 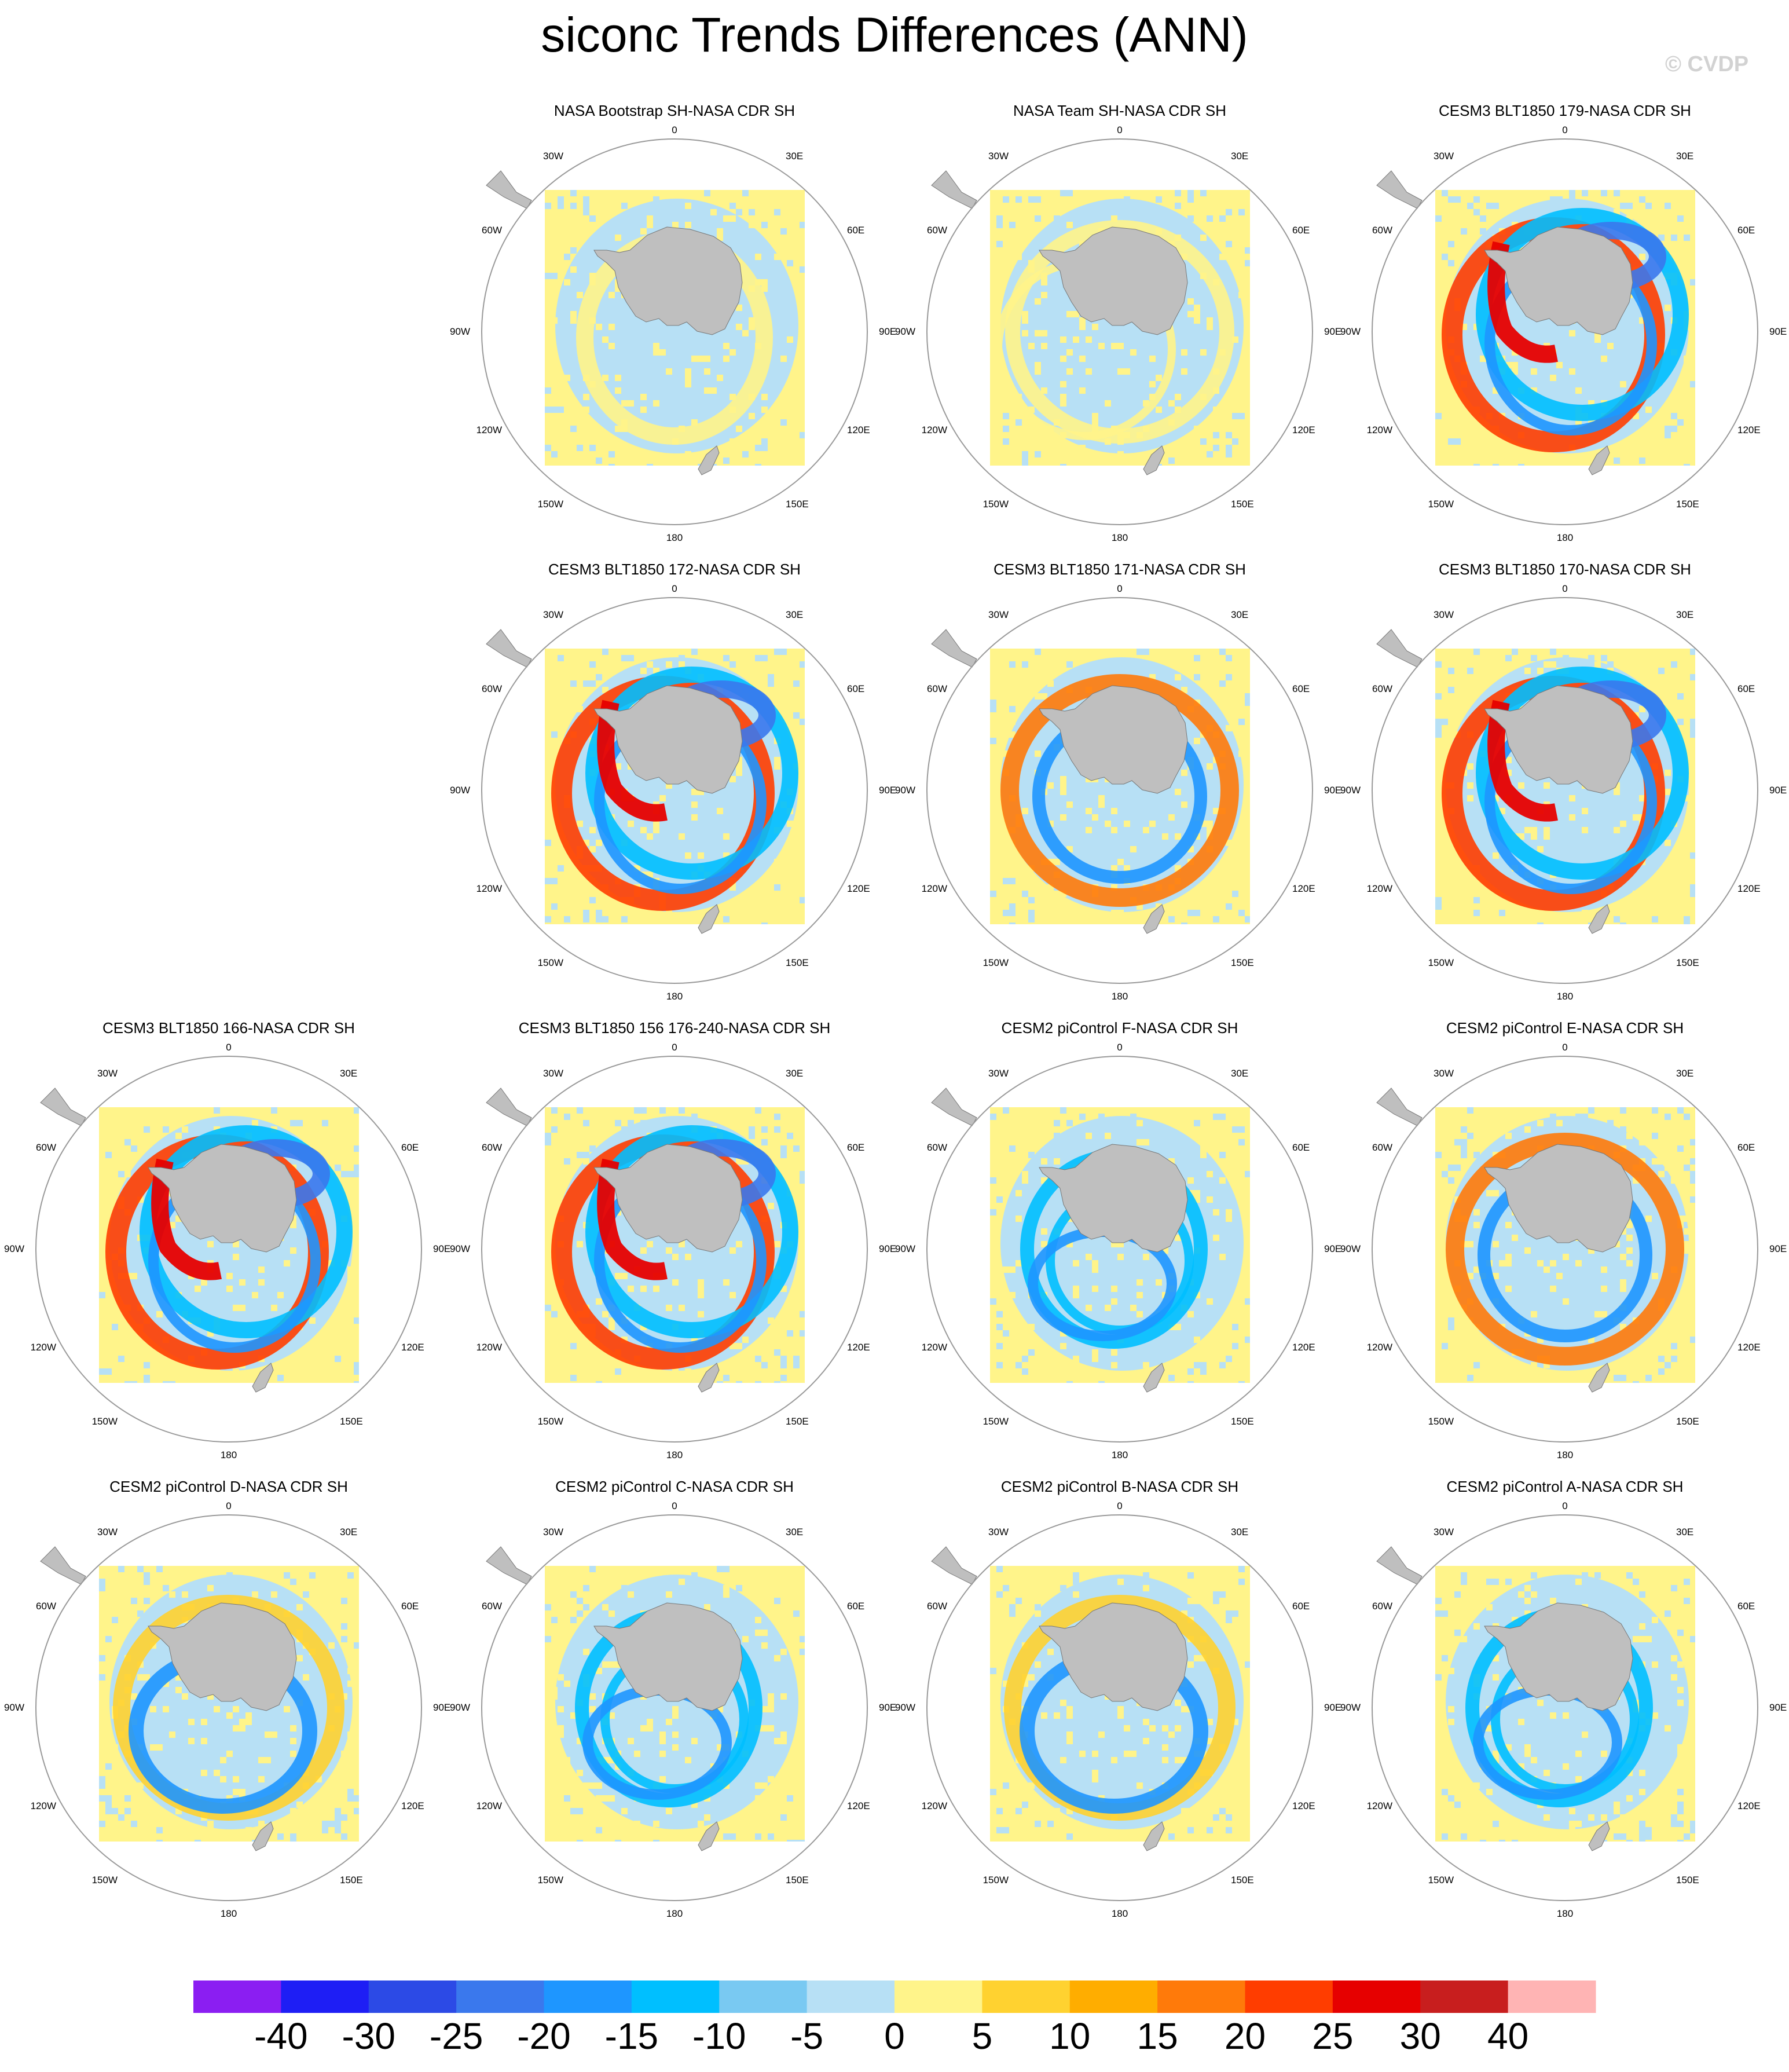 What do you see at coordinates (553, 1531) in the screenshot?
I see `longitude-label: 30W` at bounding box center [553, 1531].